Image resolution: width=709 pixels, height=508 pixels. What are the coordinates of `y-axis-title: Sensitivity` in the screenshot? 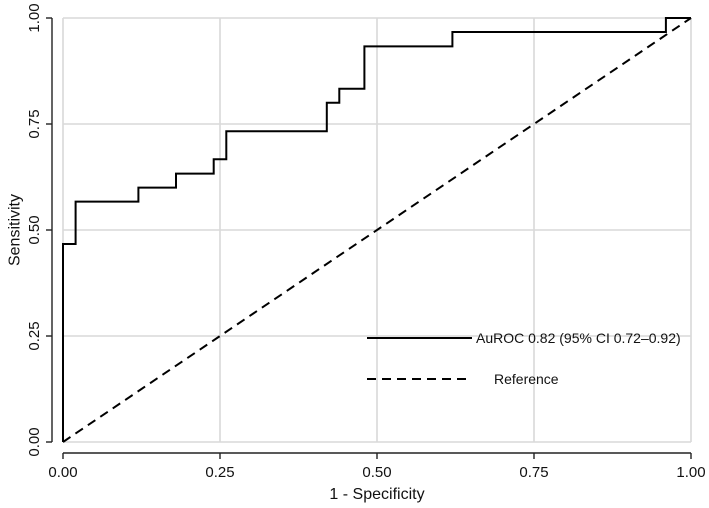 It's located at (15, 230).